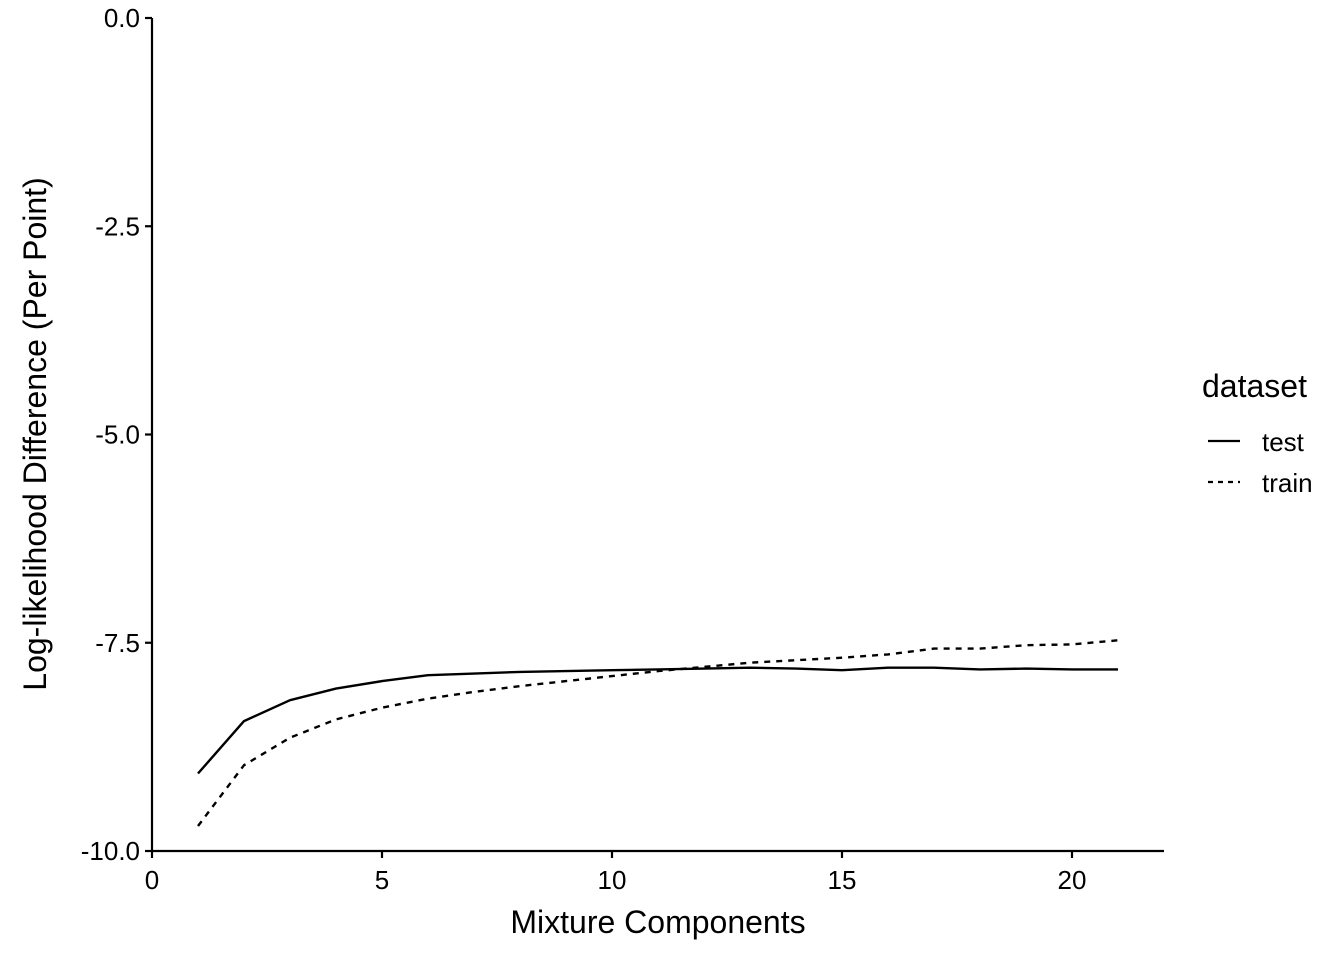  Describe the element at coordinates (117, 643) in the screenshot. I see `y-tick-label: -7.5` at that location.